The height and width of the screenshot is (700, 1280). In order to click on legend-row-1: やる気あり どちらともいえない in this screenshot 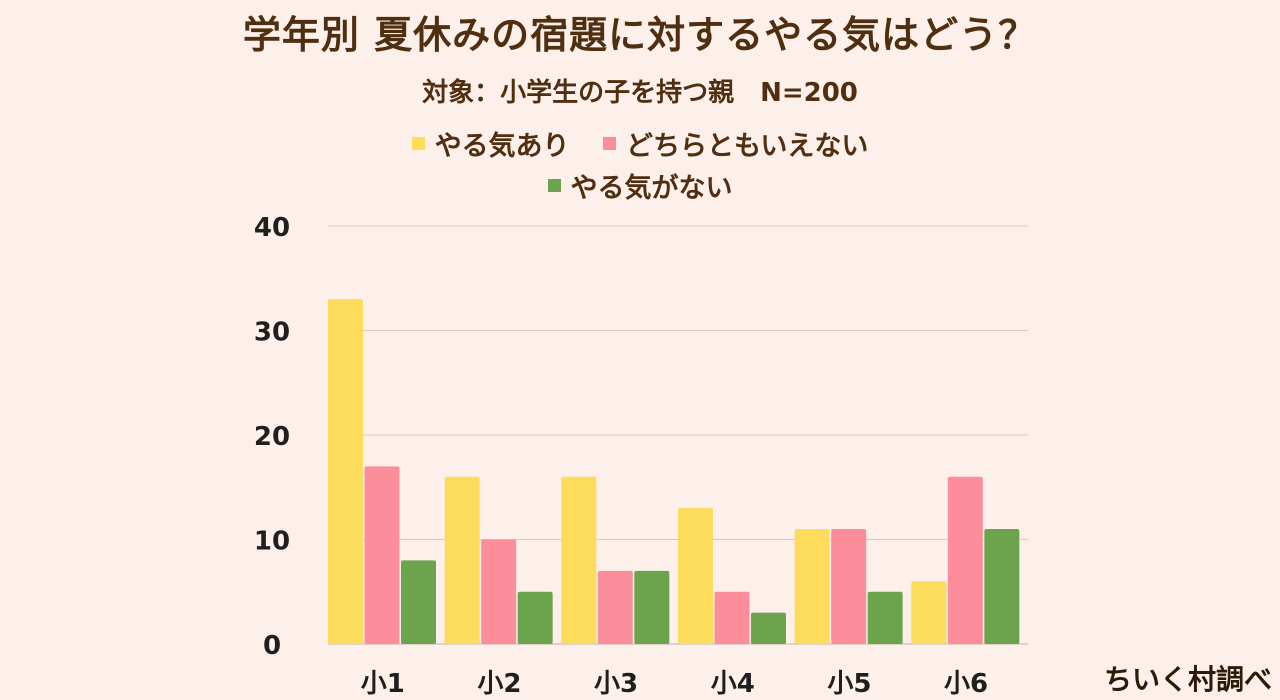, I will do `click(640, 143)`.